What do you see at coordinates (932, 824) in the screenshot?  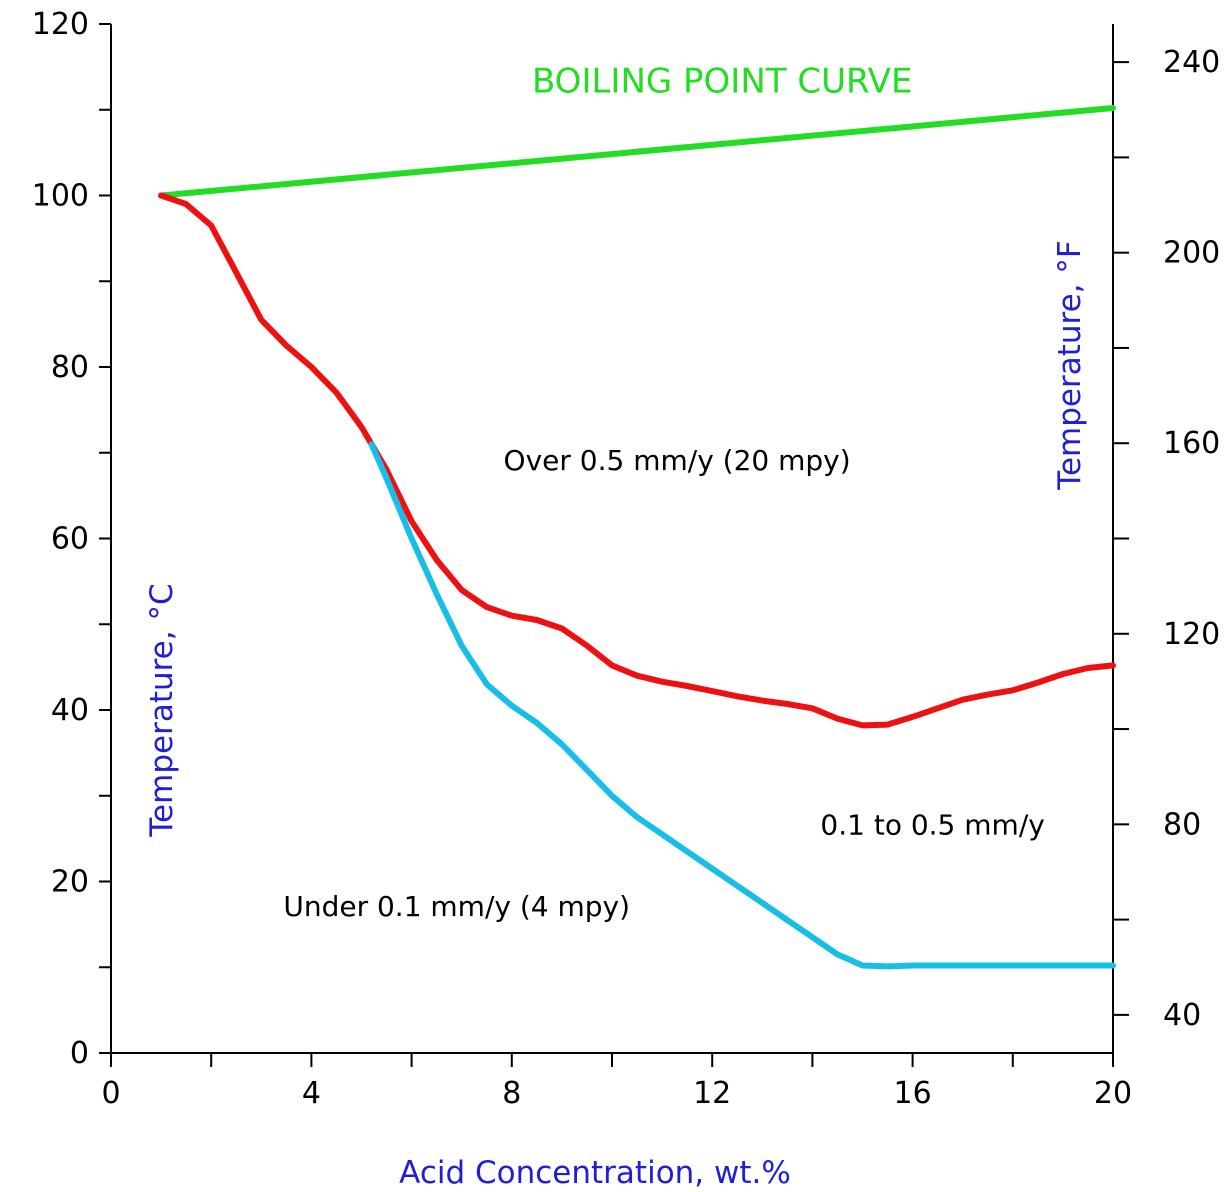 I see `region-label: 0.1 to 0.5 mm/y` at bounding box center [932, 824].